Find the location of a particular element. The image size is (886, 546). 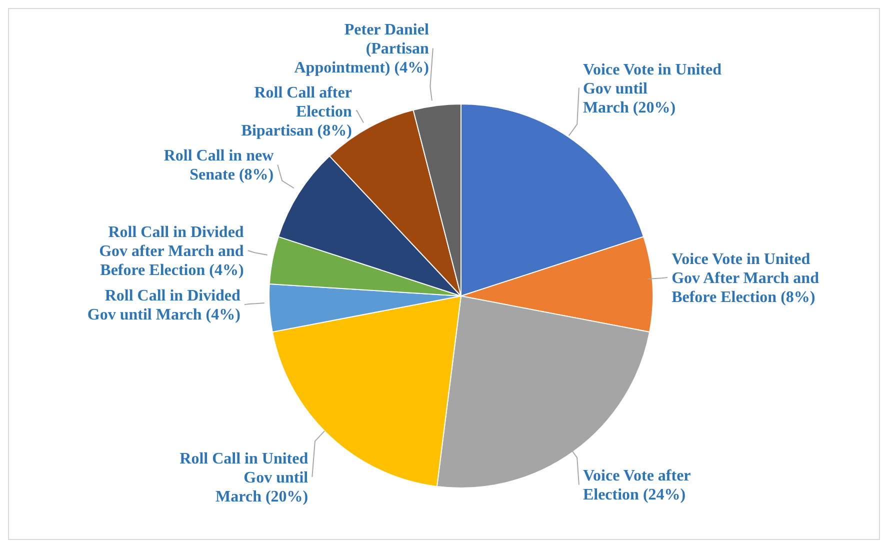

slice-label: Roll Call after Election Bipartisan (8%) is located at coordinates (296, 112).